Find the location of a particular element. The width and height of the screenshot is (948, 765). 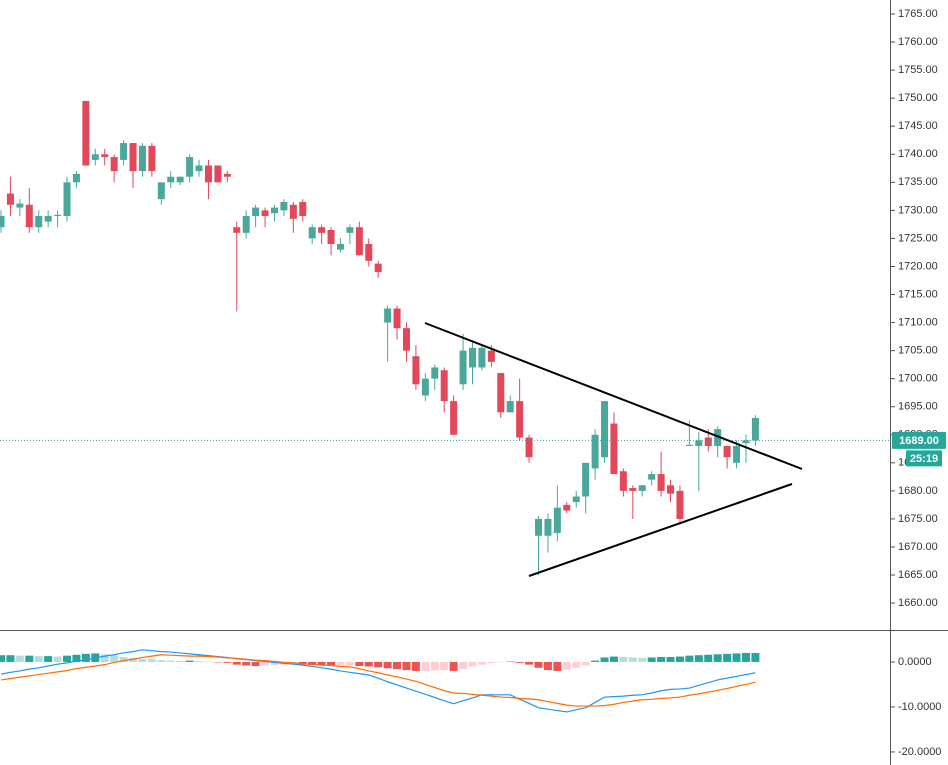

countdown-box is located at coordinates (924, 458).